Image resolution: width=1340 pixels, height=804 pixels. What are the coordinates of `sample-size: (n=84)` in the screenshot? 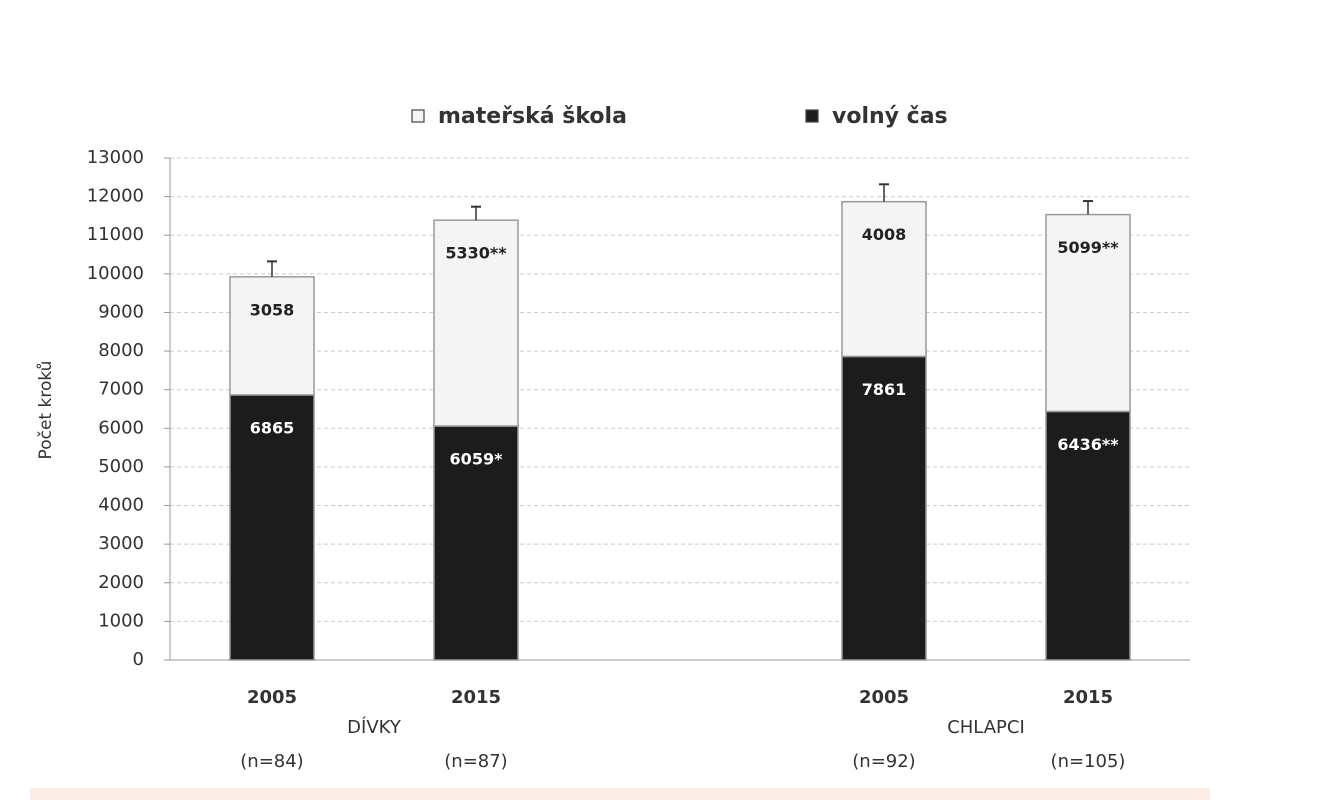 It's located at (271, 761).